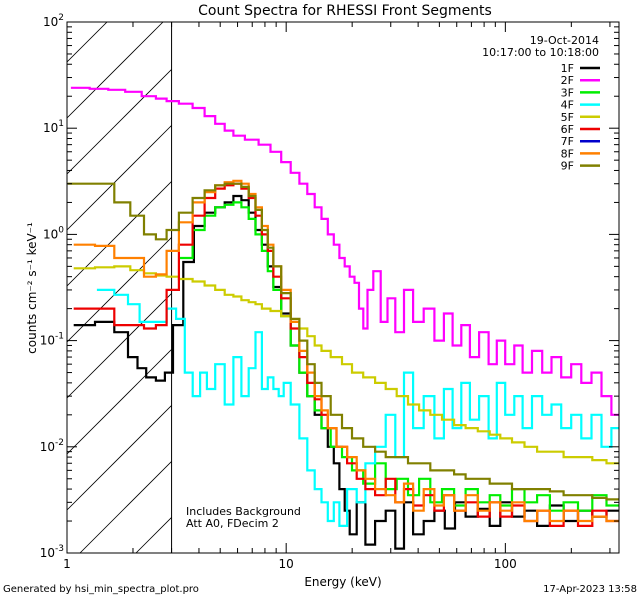 The width and height of the screenshot is (640, 600). Describe the element at coordinates (342, 582) in the screenshot. I see `x-axis-label: Energy (keV)` at that location.